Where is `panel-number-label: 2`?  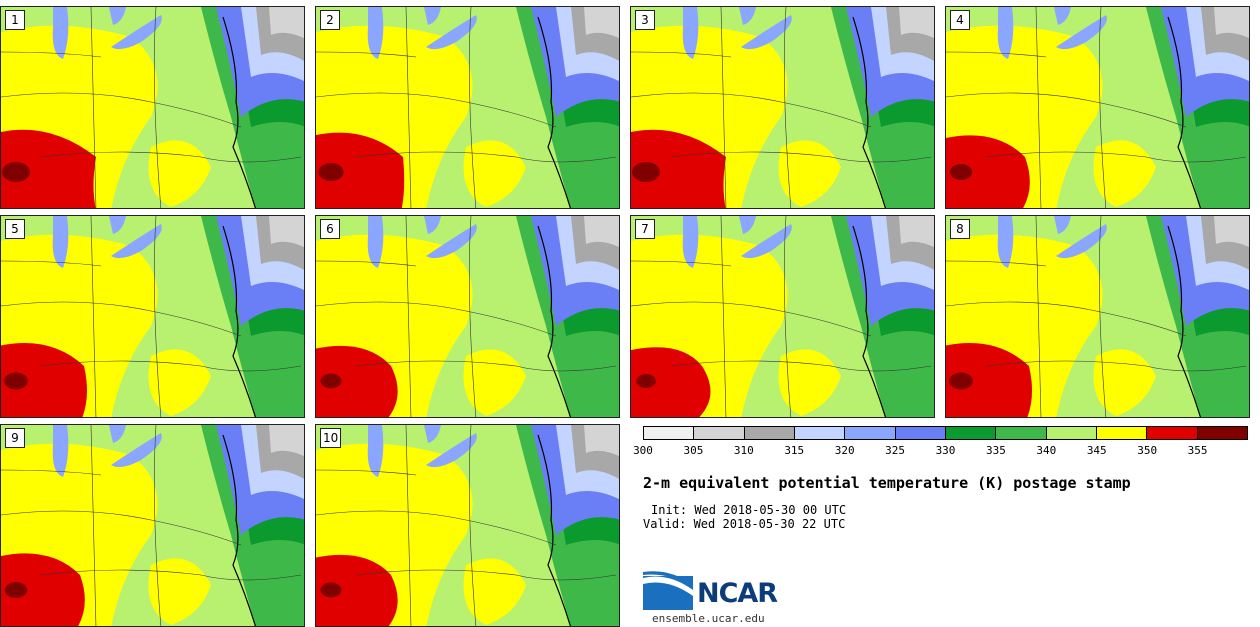
panel-number-label: 2 is located at coordinates (330, 20).